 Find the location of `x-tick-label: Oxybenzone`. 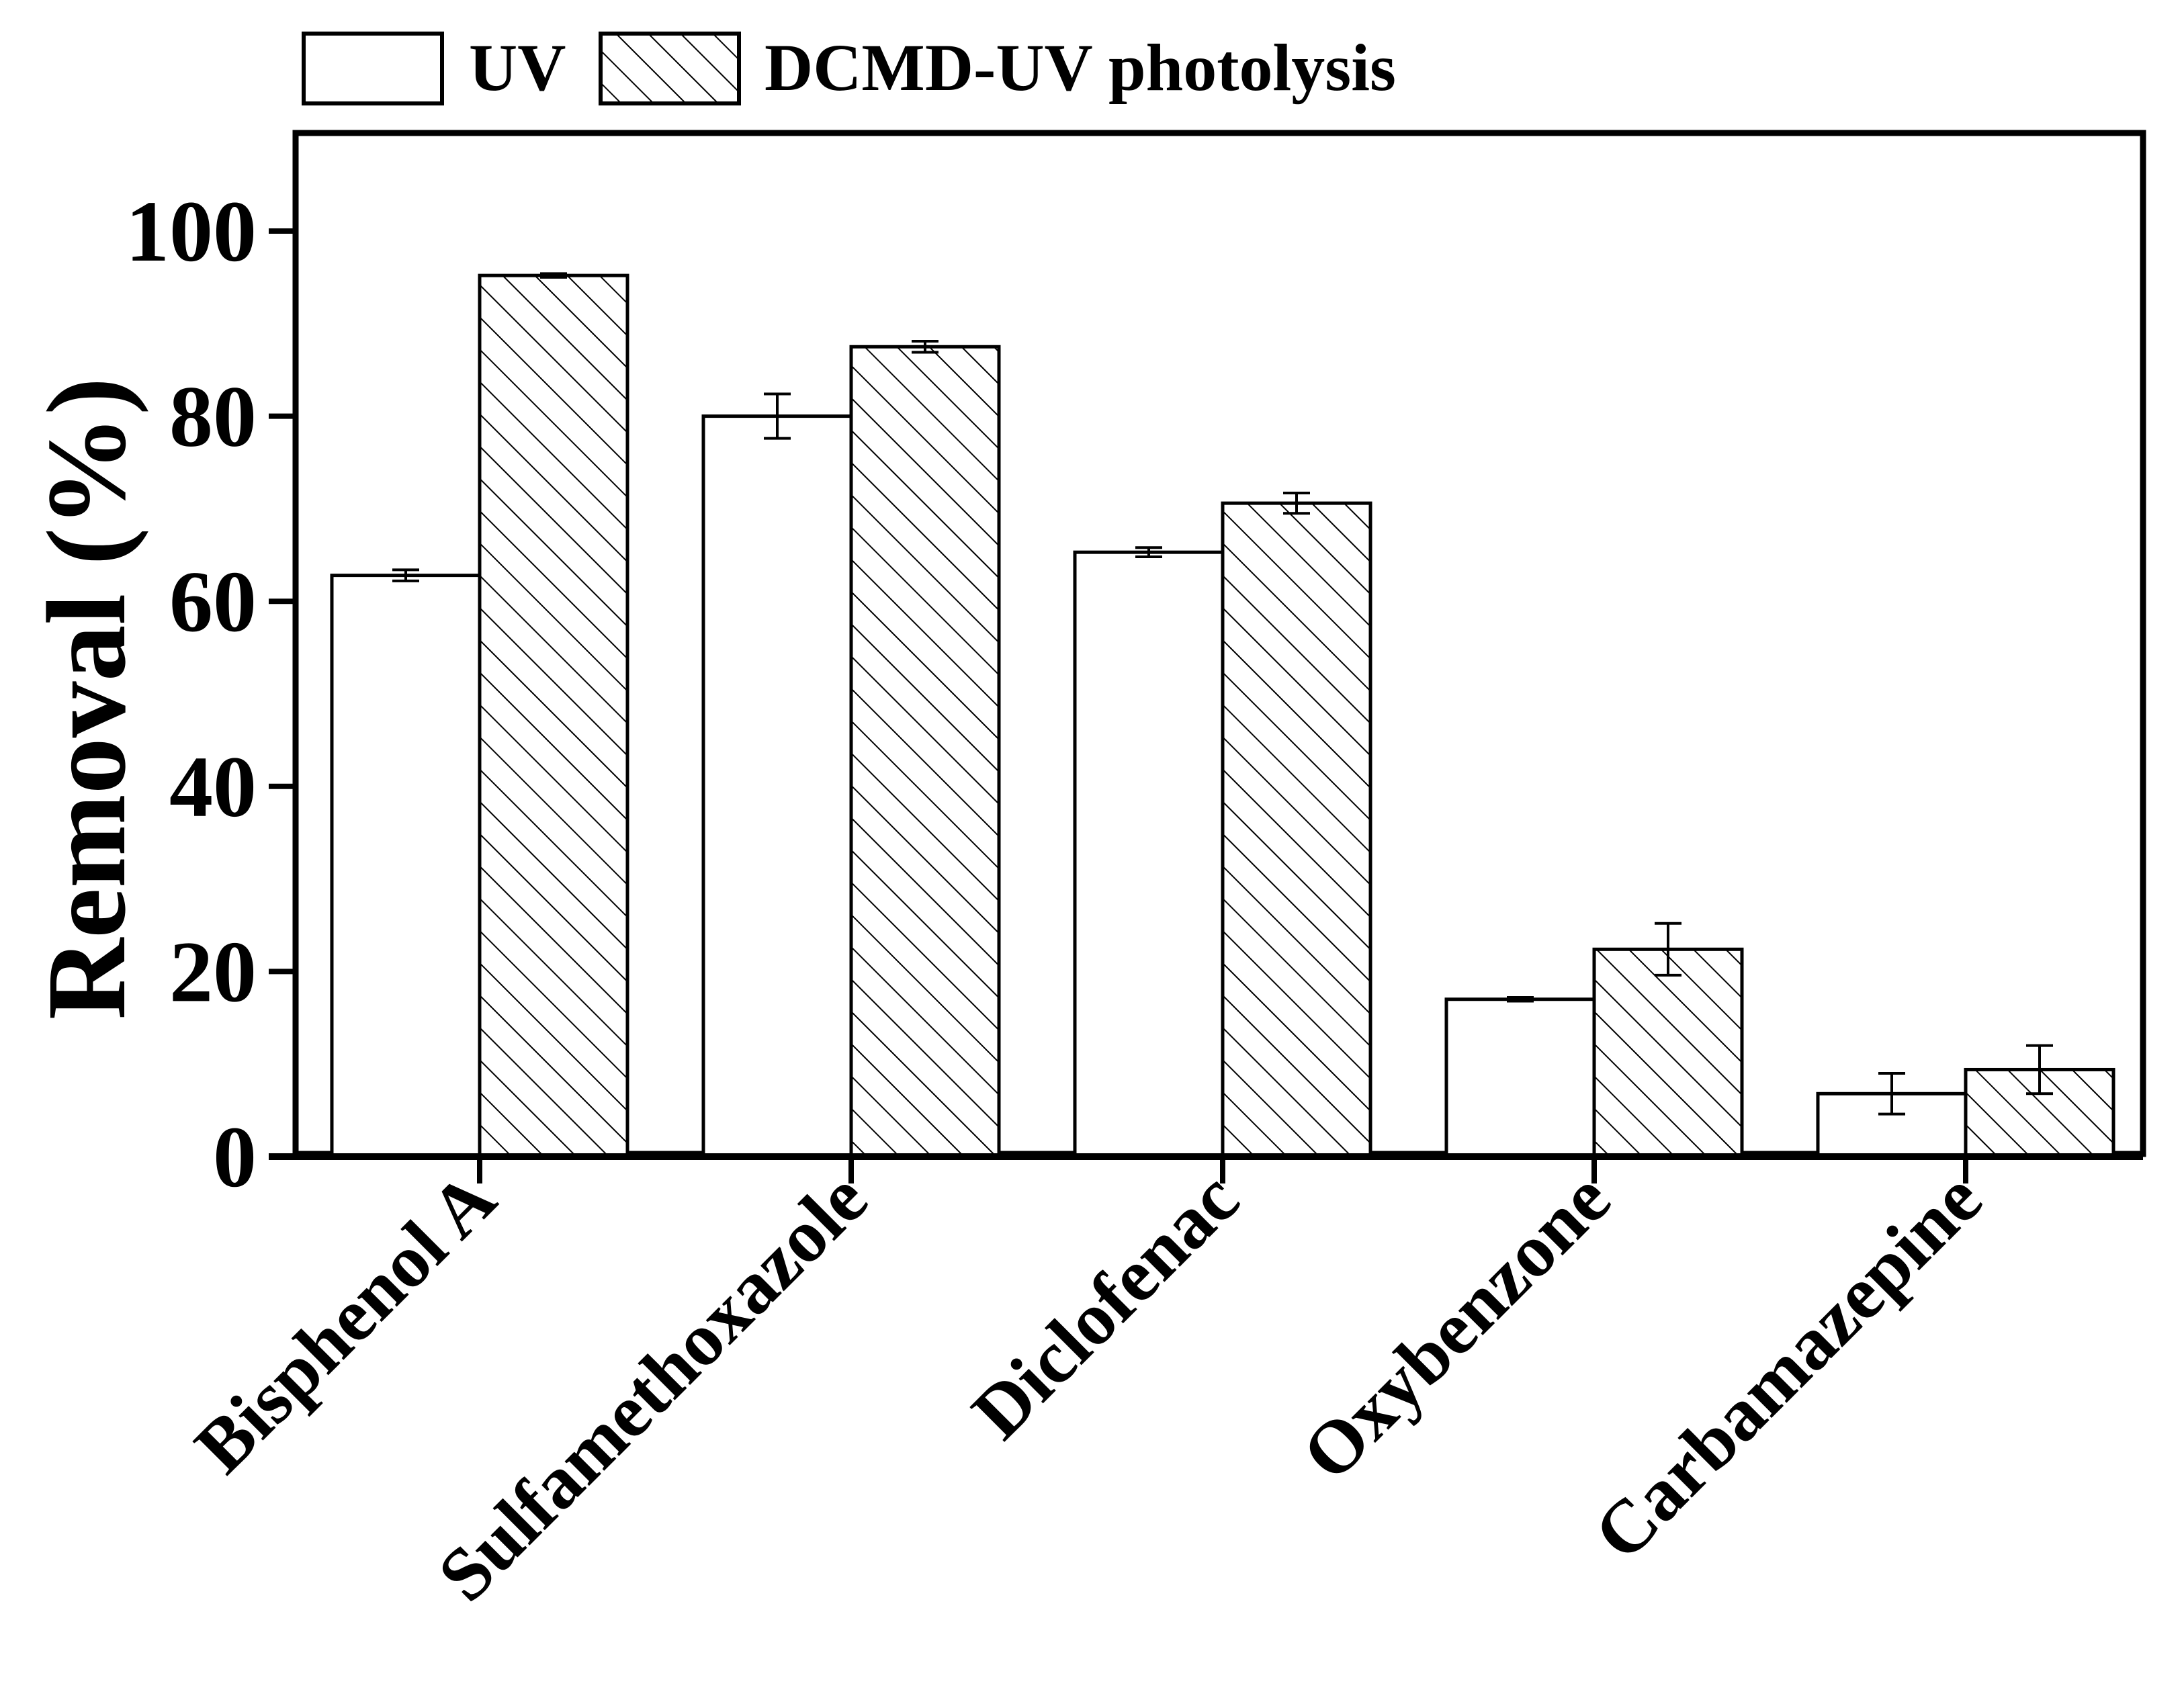

x-tick-label: Oxybenzone is located at coordinates (1456, 1326).